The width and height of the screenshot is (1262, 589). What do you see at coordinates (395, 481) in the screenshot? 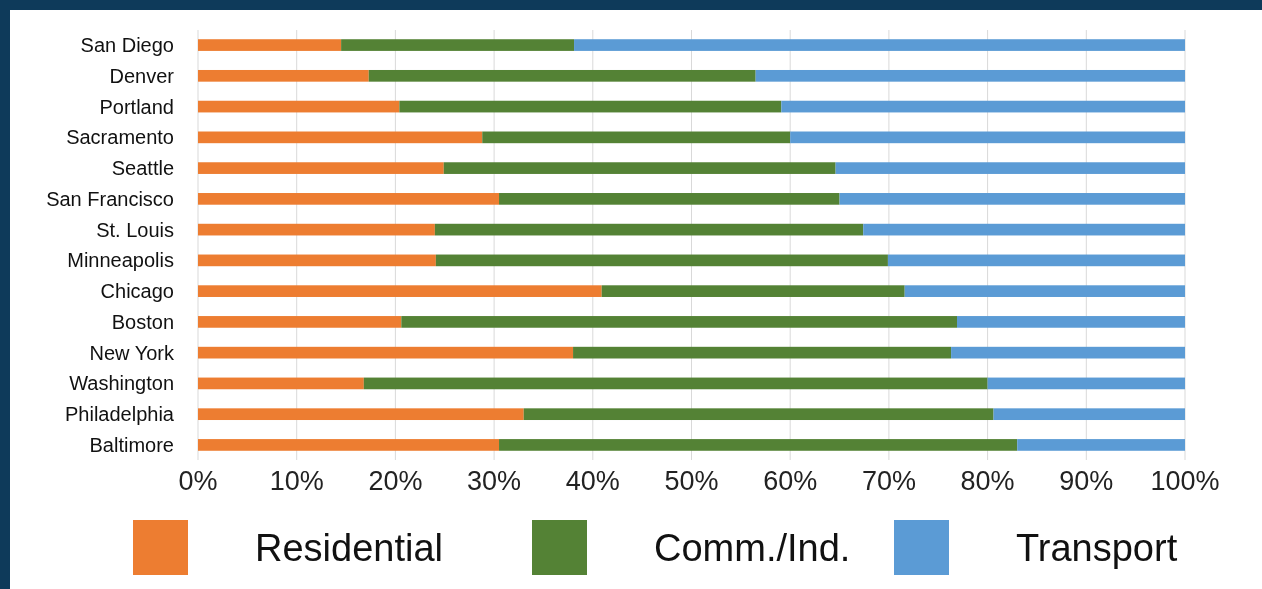
I see `x-tick-label: 20%` at bounding box center [395, 481].